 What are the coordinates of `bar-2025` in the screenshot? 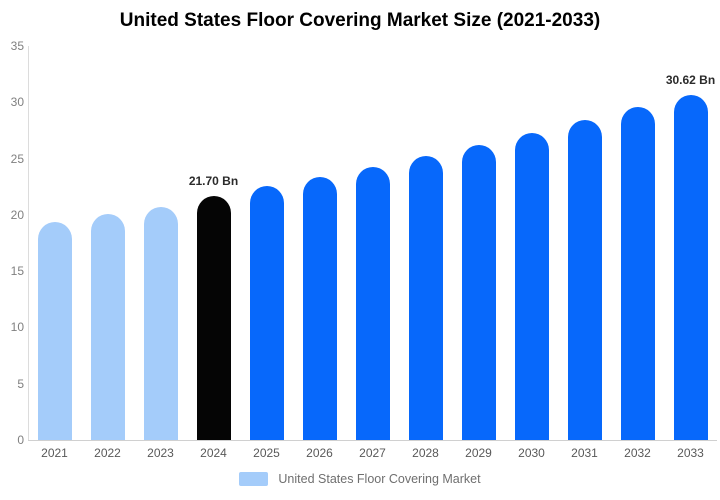 It's located at (266, 312).